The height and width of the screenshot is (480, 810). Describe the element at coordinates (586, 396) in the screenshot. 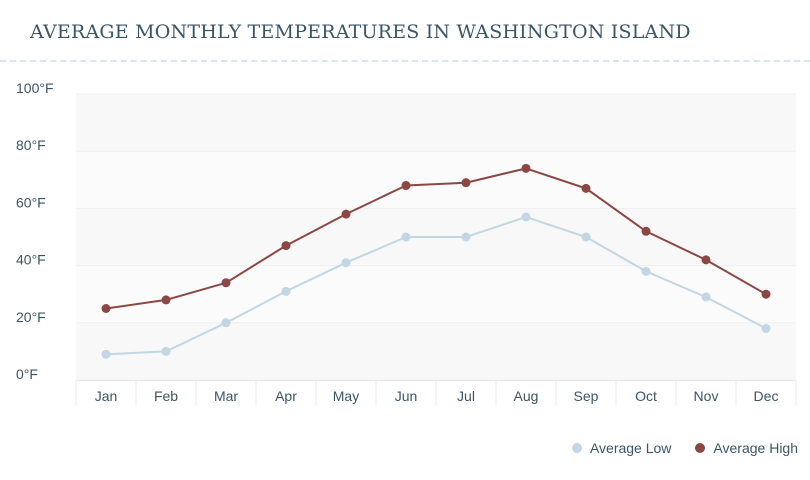

I see `x-tick-label: Sep` at that location.